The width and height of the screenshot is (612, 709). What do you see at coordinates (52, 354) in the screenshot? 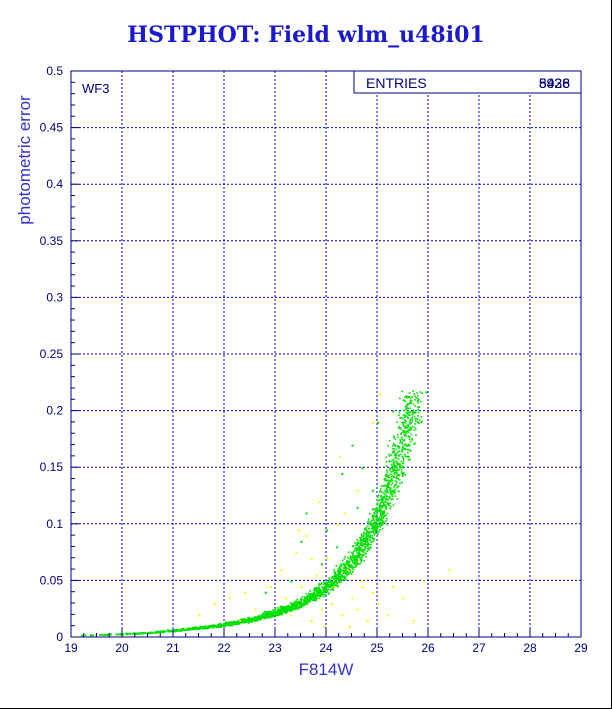
I see `y-tick-label: 0.25` at bounding box center [52, 354].